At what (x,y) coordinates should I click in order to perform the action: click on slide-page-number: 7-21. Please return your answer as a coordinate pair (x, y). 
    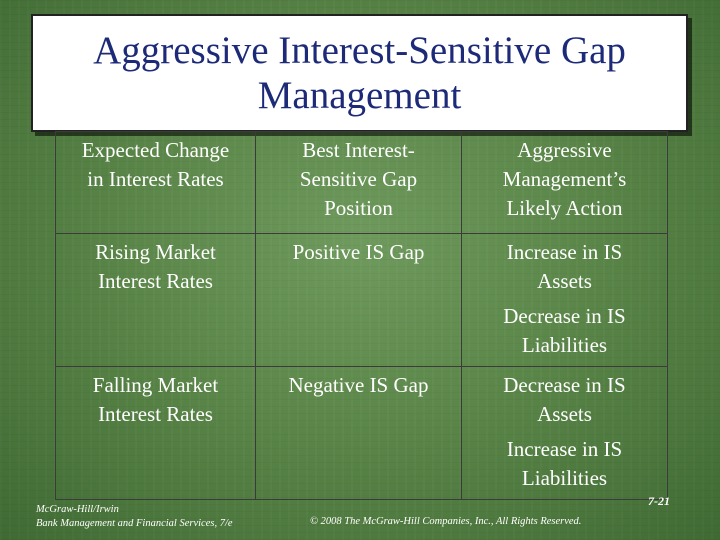
    Looking at the image, I should click on (659, 501).